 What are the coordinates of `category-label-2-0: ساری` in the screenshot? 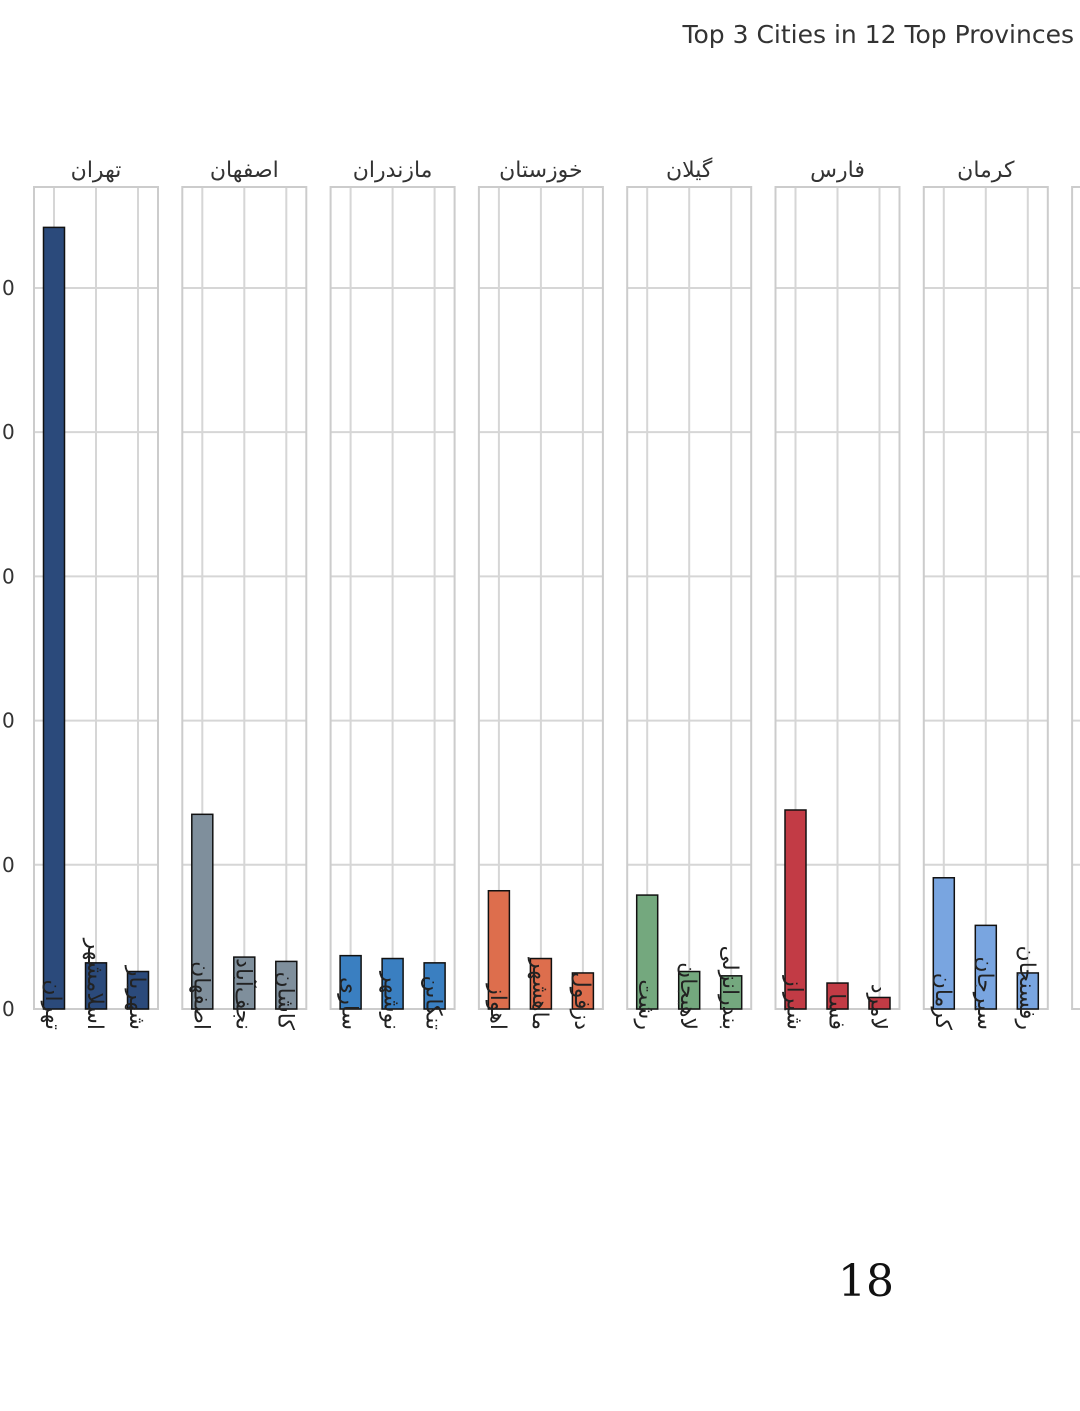 It's located at (349, 1003).